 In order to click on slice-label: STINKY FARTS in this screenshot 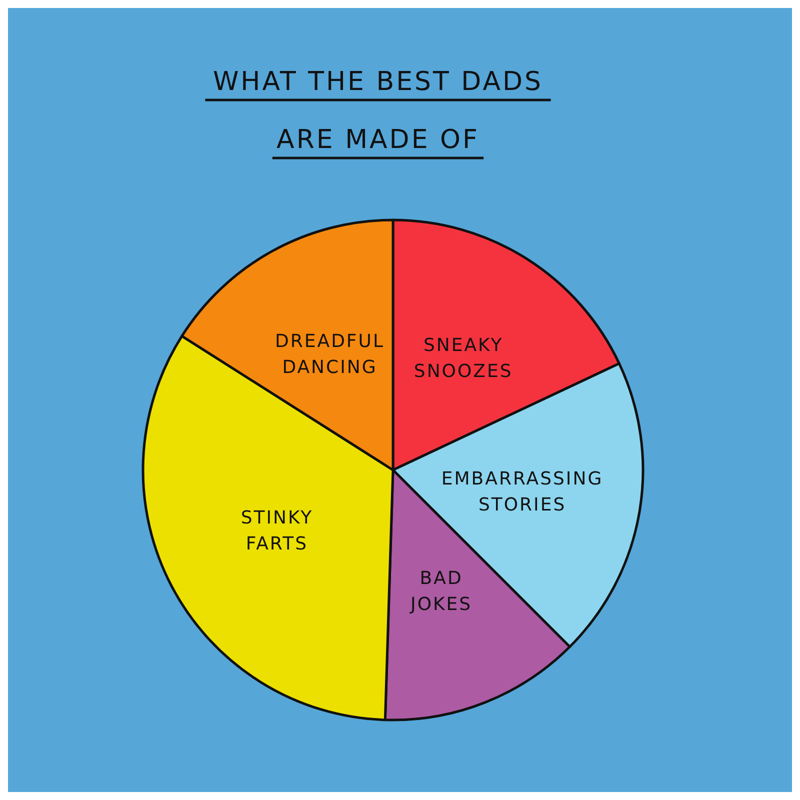, I will do `click(277, 530)`.